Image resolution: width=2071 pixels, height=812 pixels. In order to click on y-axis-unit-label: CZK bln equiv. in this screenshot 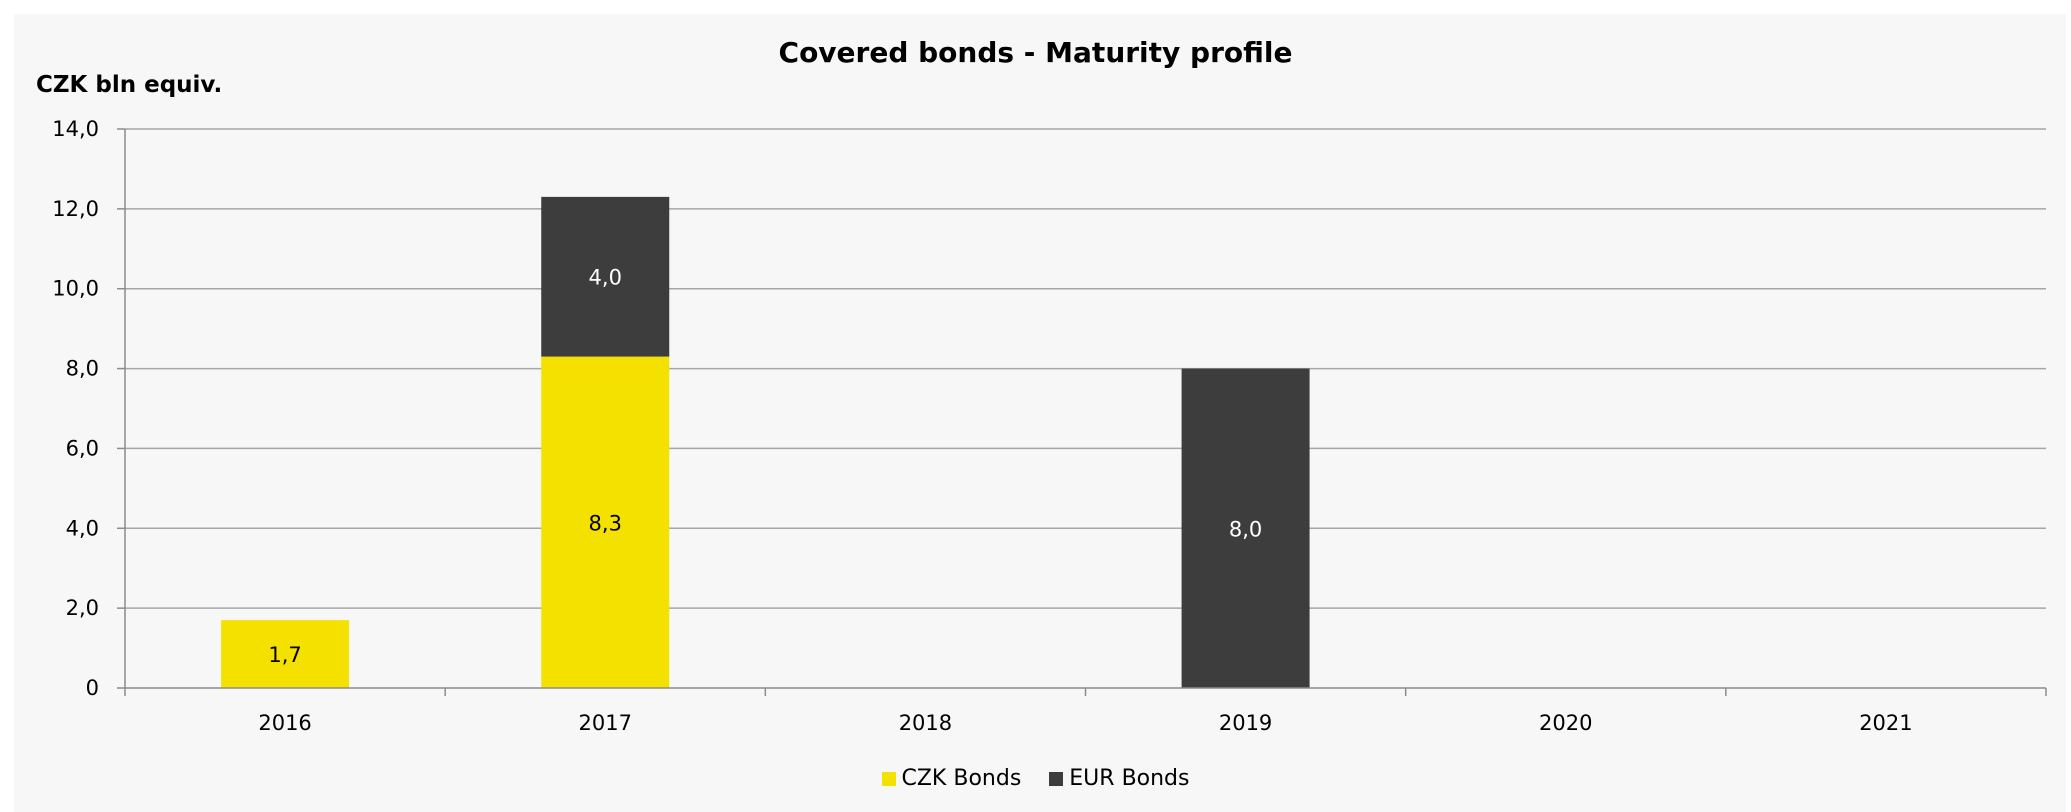, I will do `click(129, 85)`.